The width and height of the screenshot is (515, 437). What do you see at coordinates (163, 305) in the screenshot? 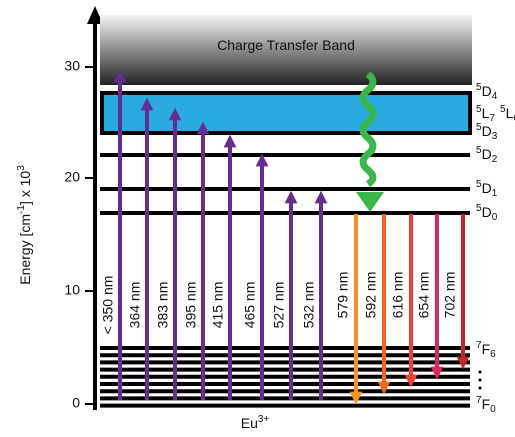
I see `excitation-label: 383 nm` at bounding box center [163, 305].